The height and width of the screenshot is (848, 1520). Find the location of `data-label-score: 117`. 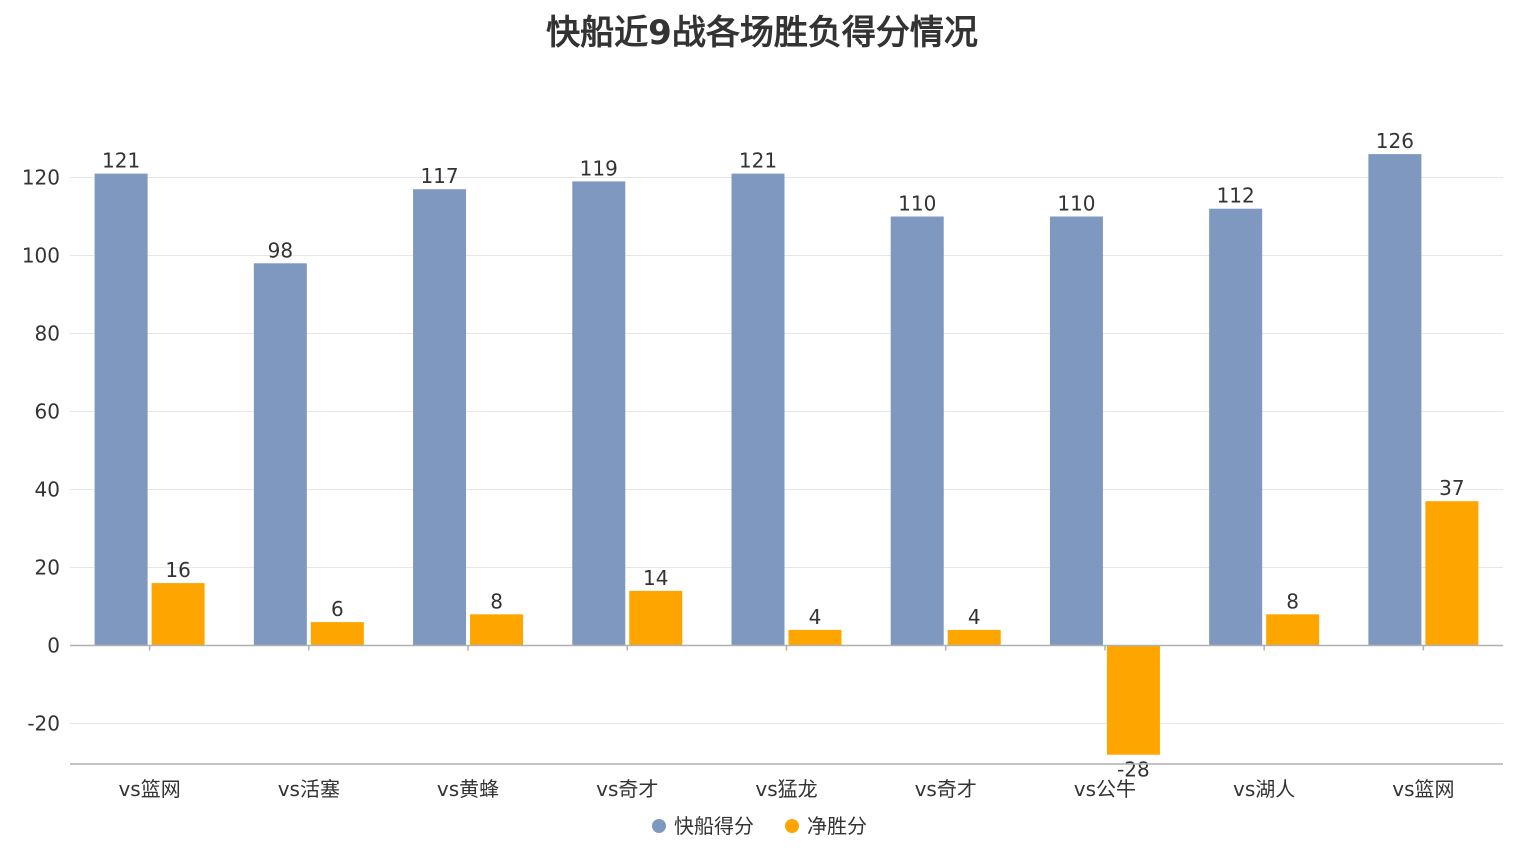

data-label-score: 117 is located at coordinates (439, 176).